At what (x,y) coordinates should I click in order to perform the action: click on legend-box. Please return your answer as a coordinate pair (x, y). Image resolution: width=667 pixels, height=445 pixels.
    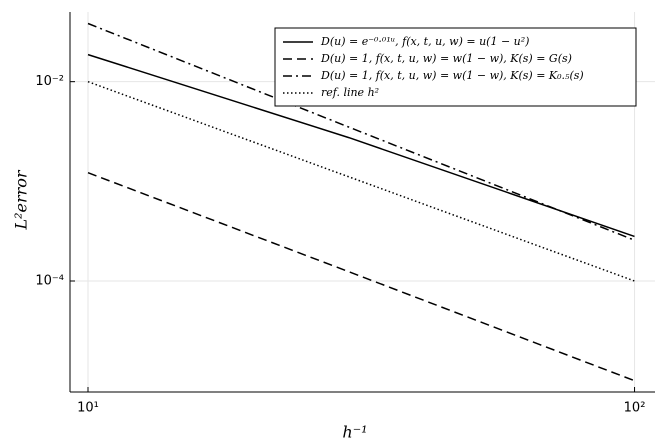
    Looking at the image, I should click on (455, 67).